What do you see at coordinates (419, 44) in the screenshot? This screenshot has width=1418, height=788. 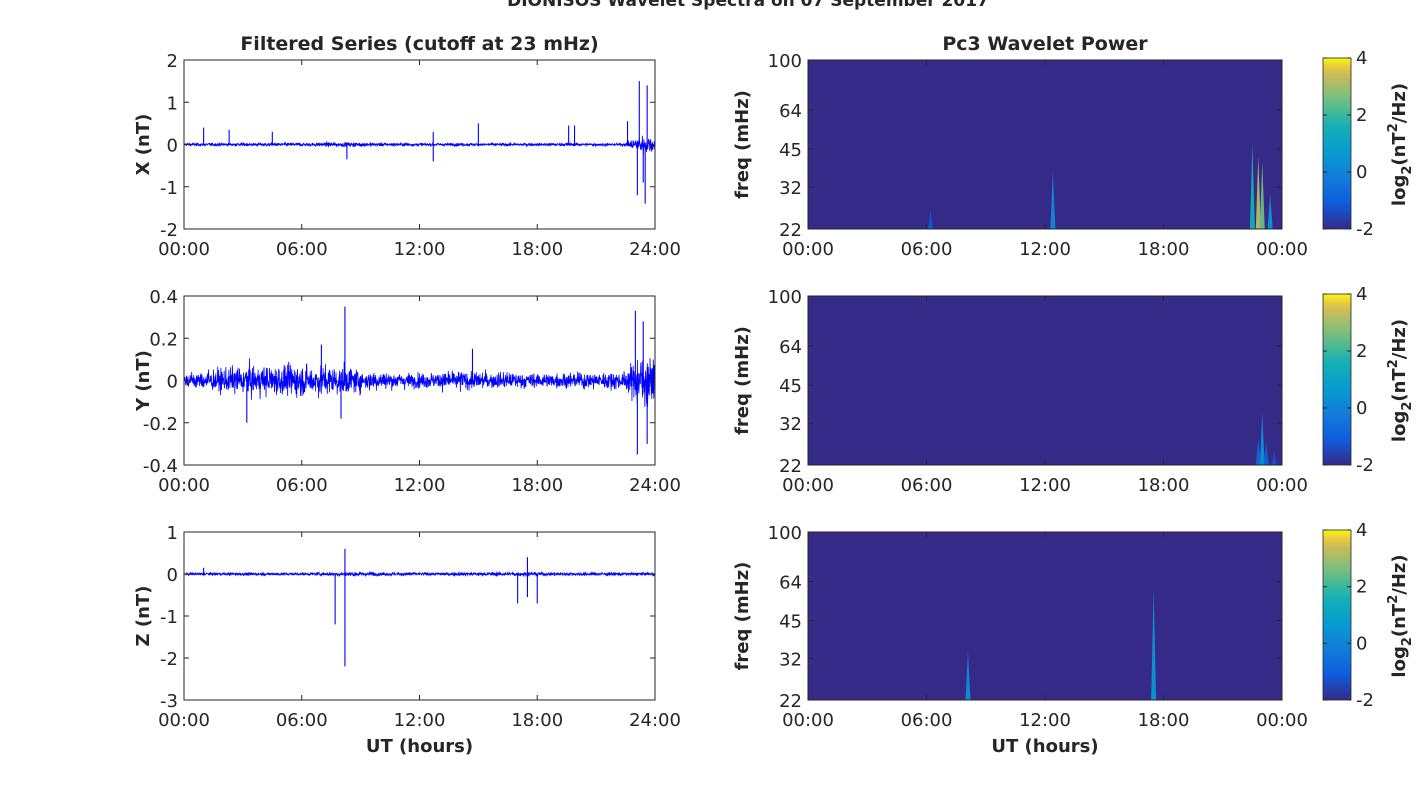 I see `panel-title: Filtered Series (cutoff at 23 mHz)` at bounding box center [419, 44].